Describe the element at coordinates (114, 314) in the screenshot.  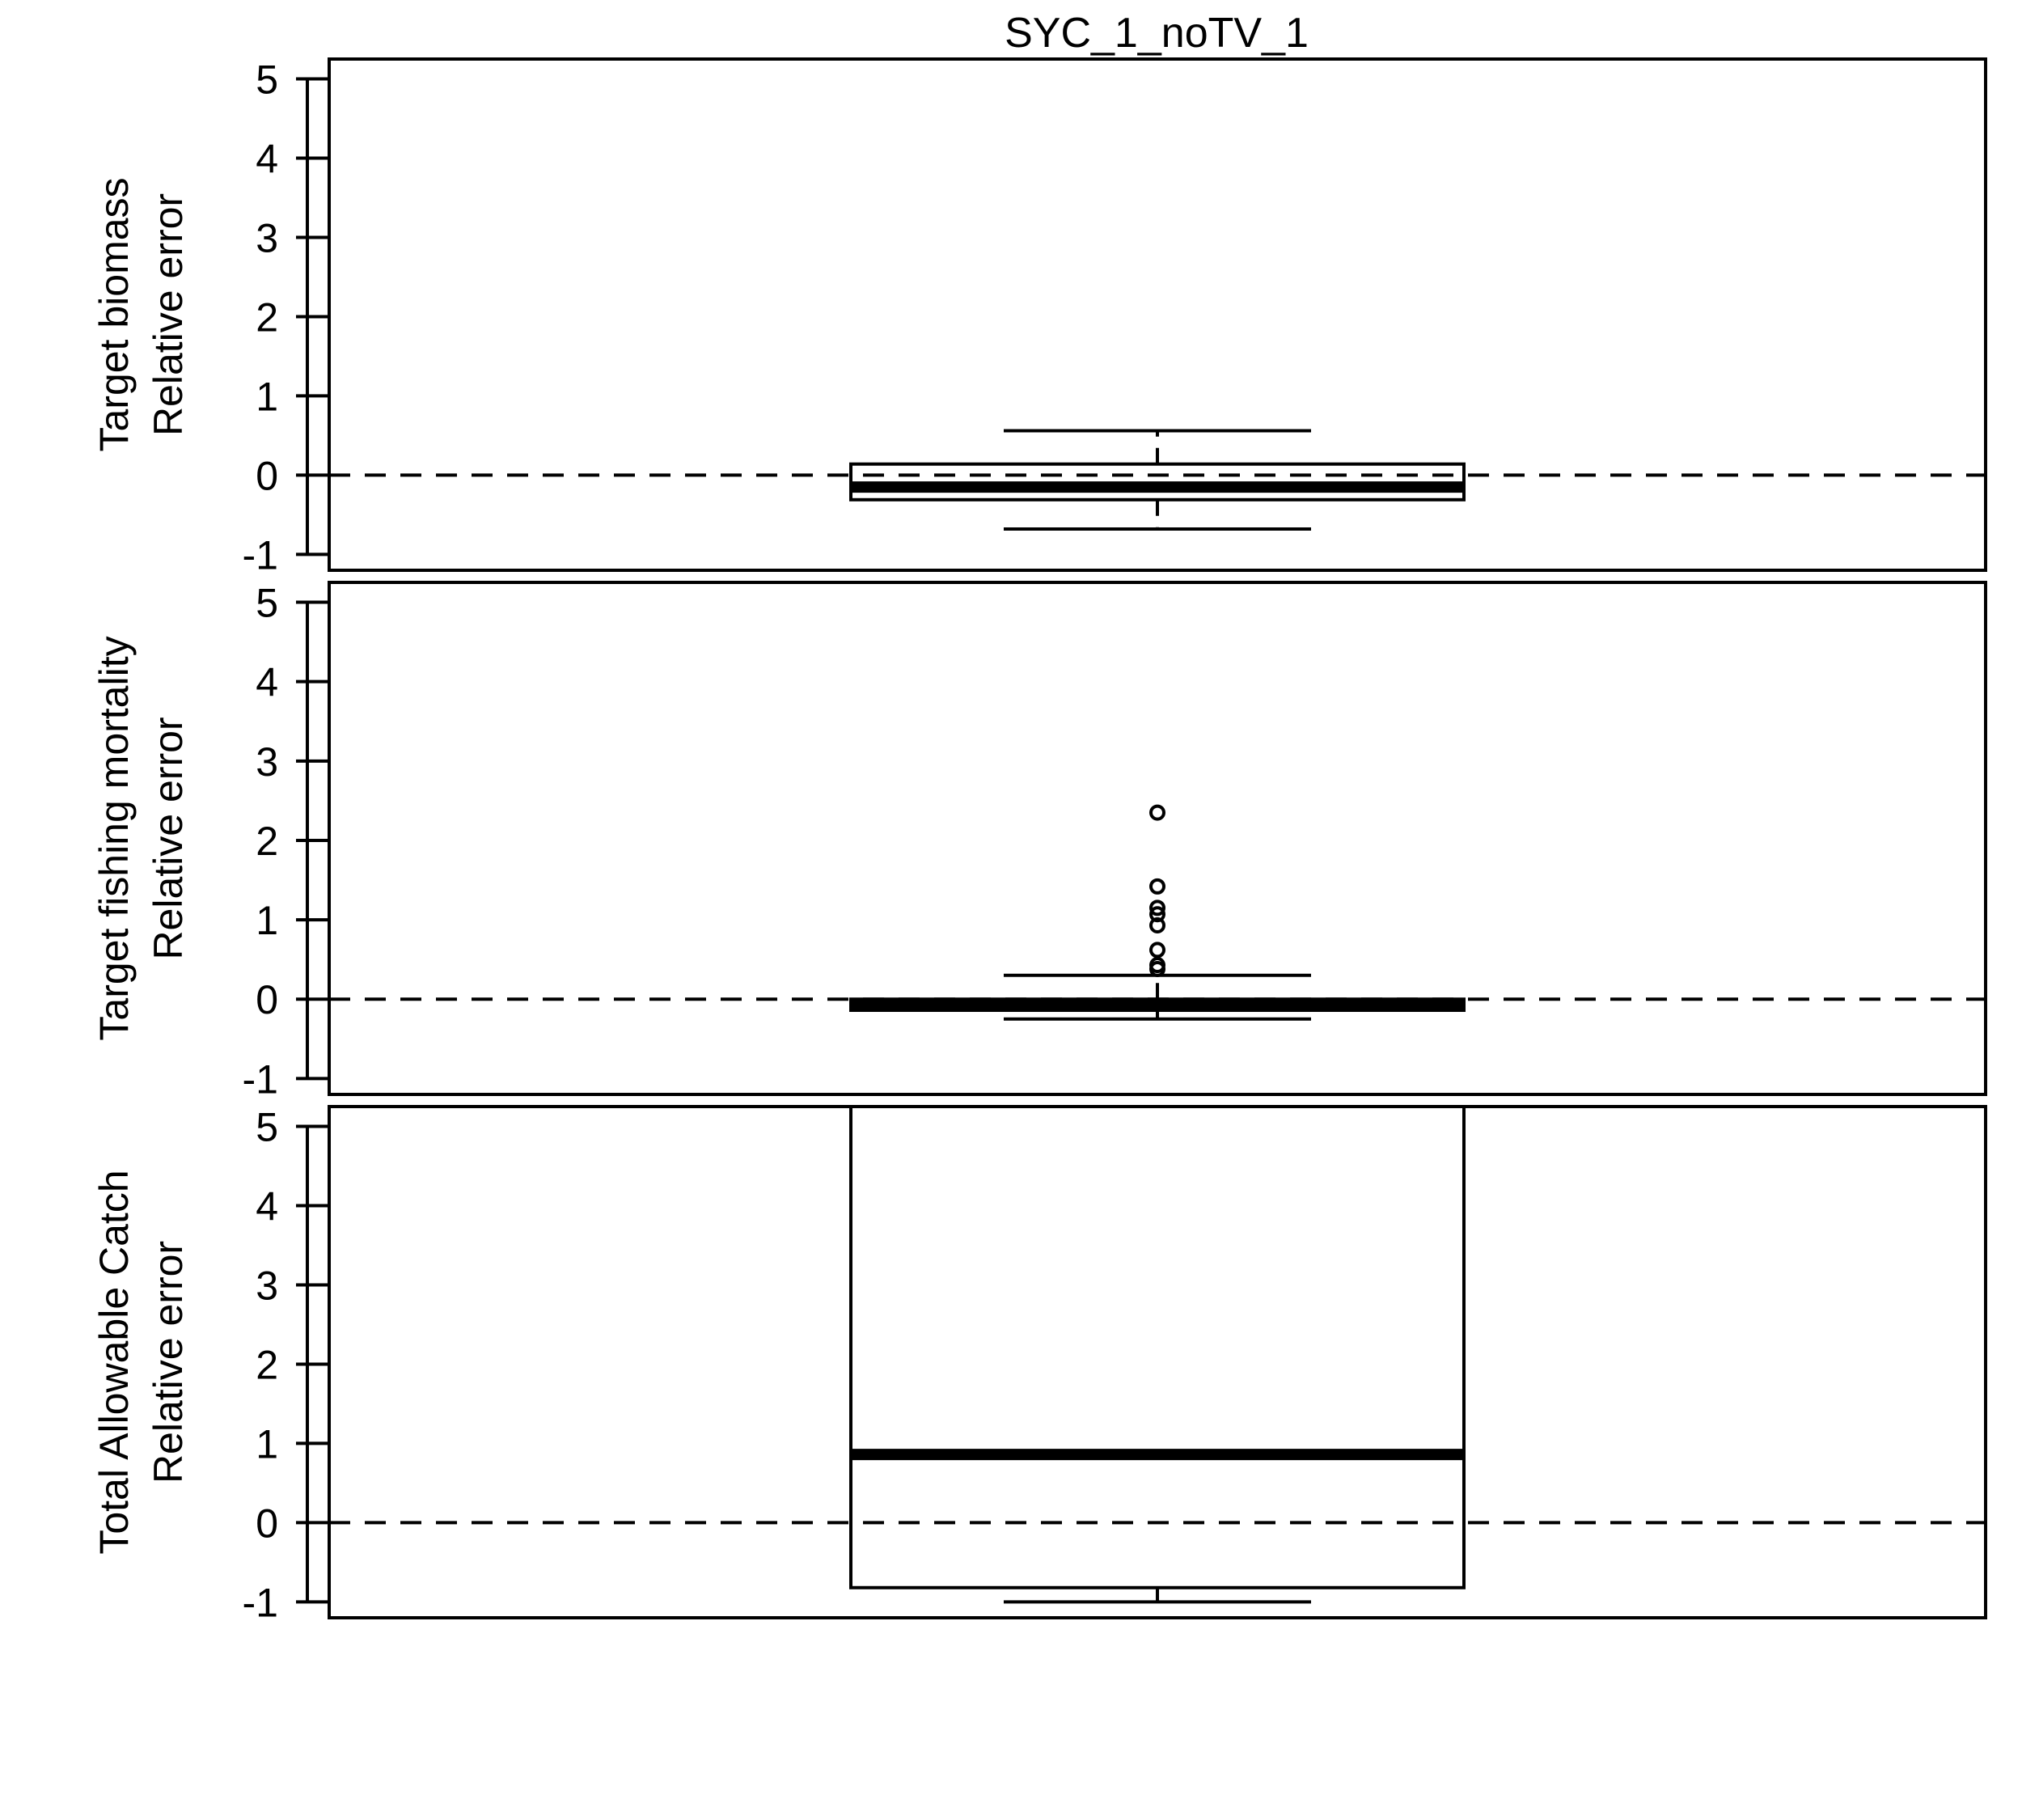
I see `y-axis-title-line-1: Target biomass` at that location.